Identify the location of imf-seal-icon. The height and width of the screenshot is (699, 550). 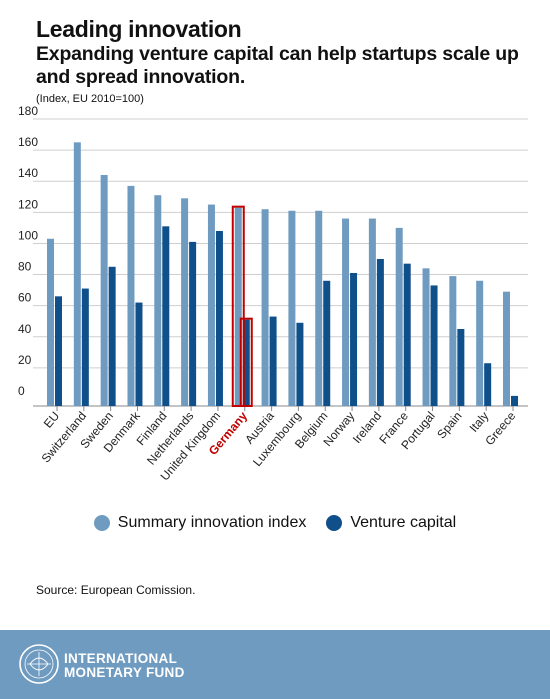
(39, 664).